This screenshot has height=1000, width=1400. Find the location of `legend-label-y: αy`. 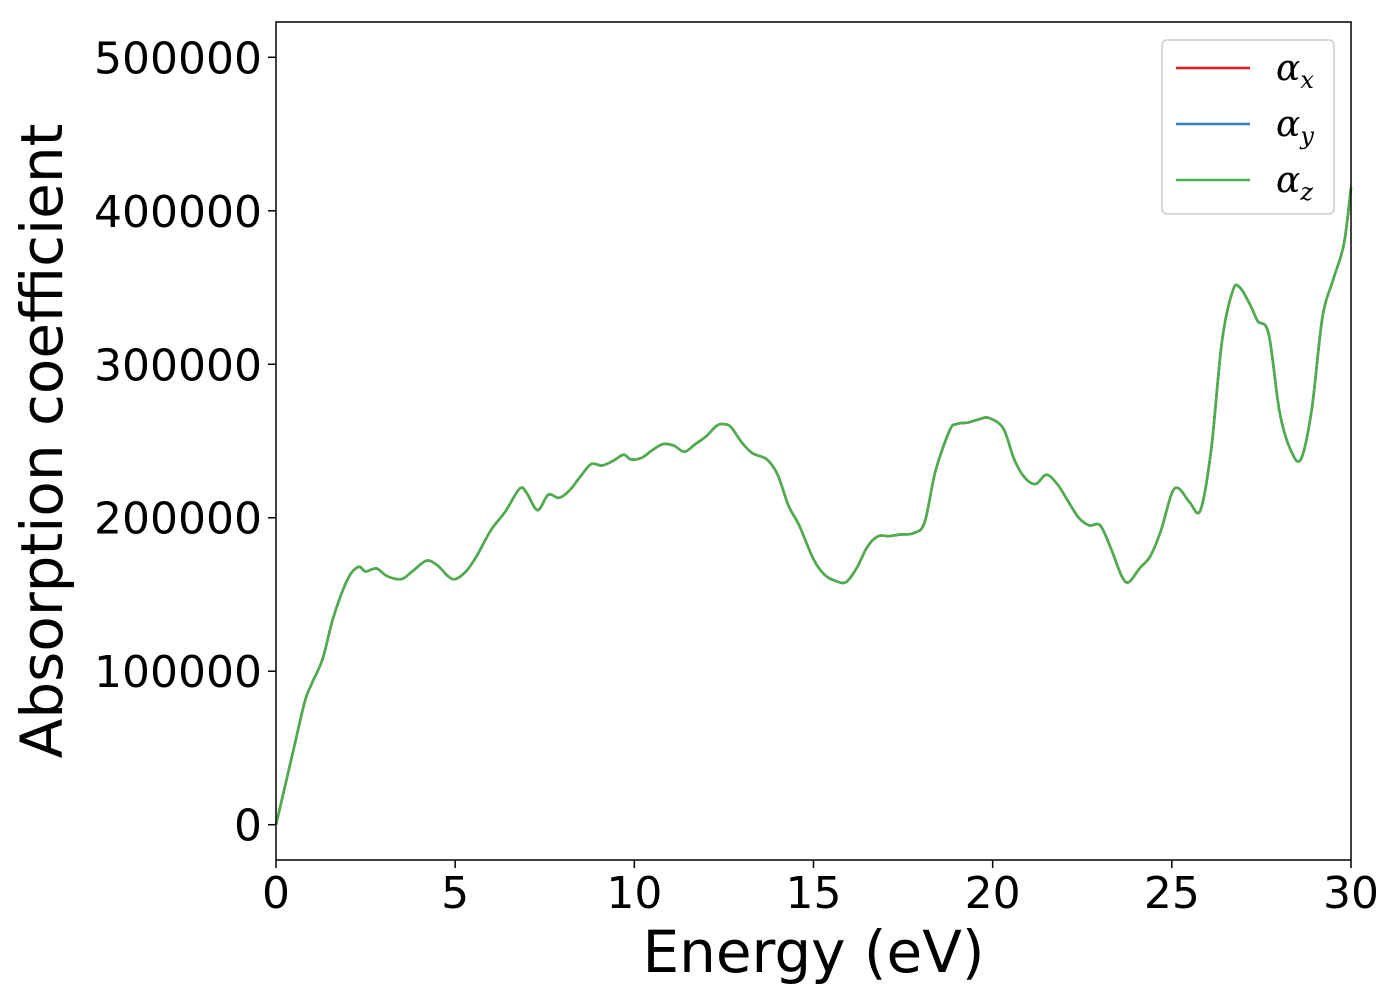

legend-label-y: αy is located at coordinates (1295, 127).